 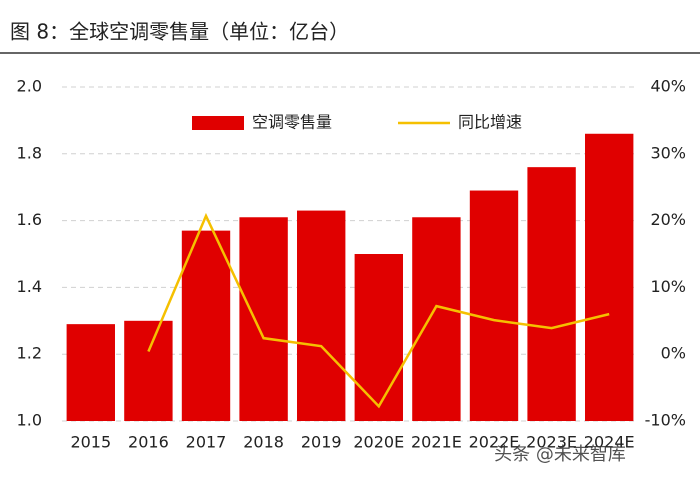 I want to click on y2-tick-label: 30%, so click(x=668, y=152).